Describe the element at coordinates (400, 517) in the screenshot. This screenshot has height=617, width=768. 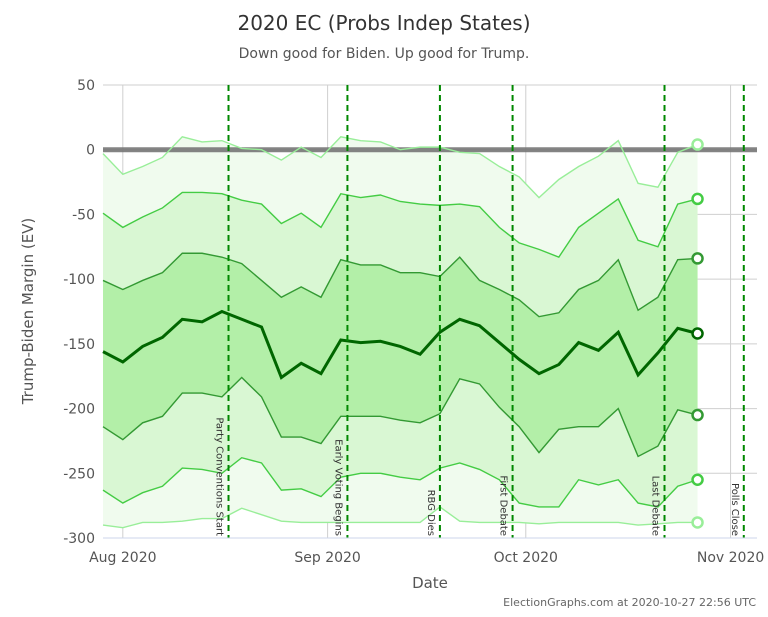
I see `series-line-lower3` at that location.